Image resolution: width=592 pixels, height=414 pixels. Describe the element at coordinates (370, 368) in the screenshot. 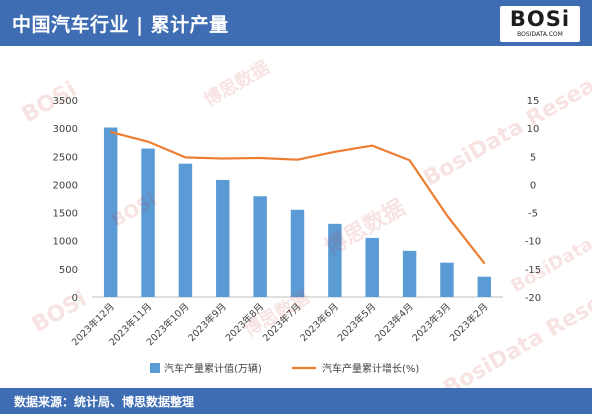

I see `legend-label-line: 汽车产量累计增长(%)` at that location.